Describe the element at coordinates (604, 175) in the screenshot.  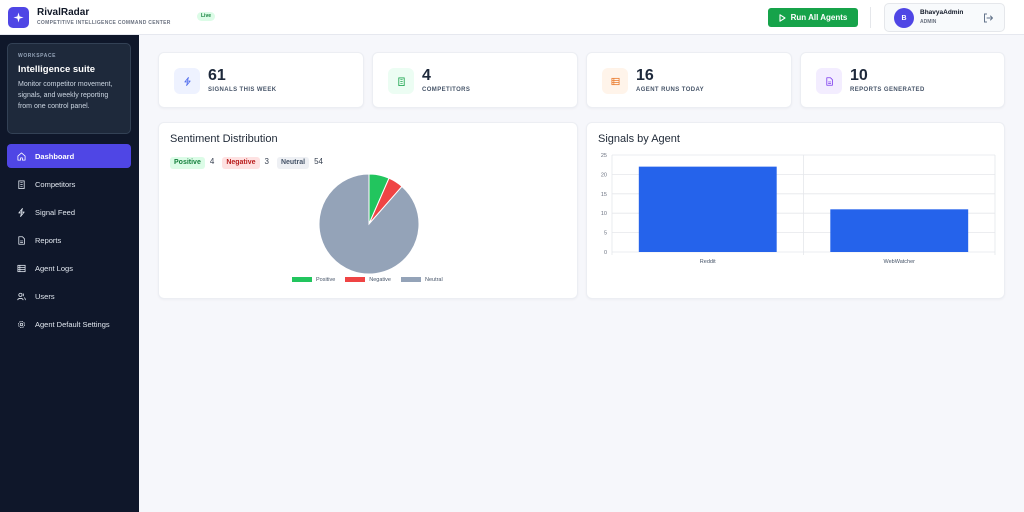
I see `y-tick-label: 20` at that location.